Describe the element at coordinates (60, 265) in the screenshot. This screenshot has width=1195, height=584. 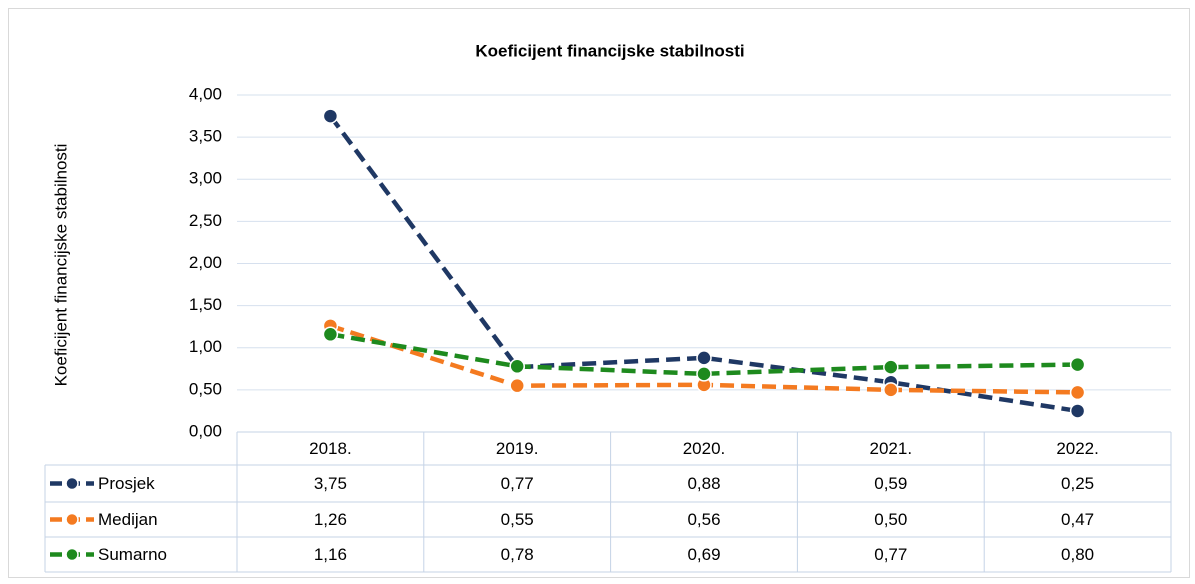
I see `y-axis-label: Koeficijent financijske stabilnosti` at that location.